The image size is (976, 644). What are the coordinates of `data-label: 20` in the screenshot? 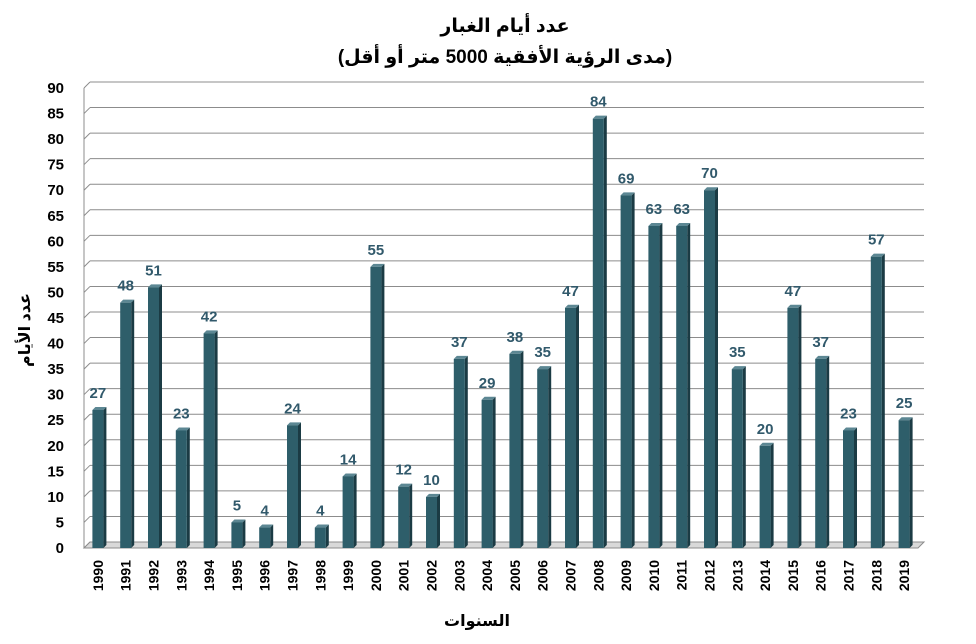 It's located at (765, 429).